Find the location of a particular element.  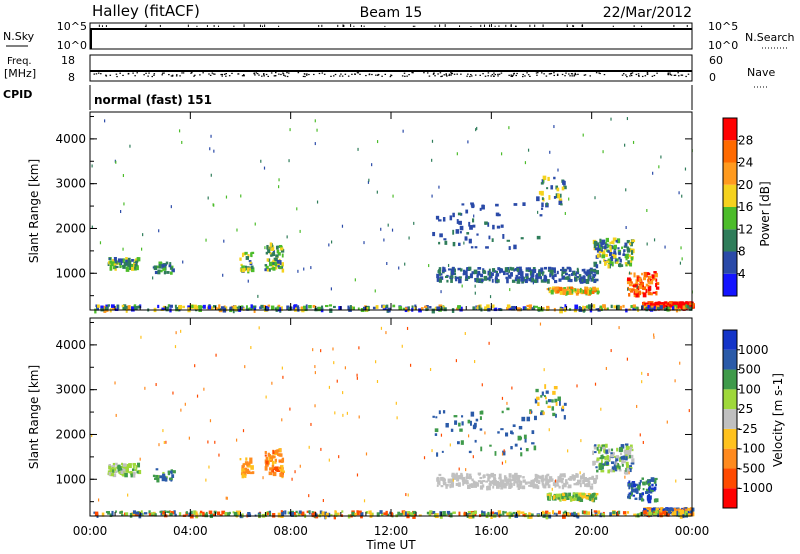

y-tick-label: 2000 is located at coordinates (70, 228).